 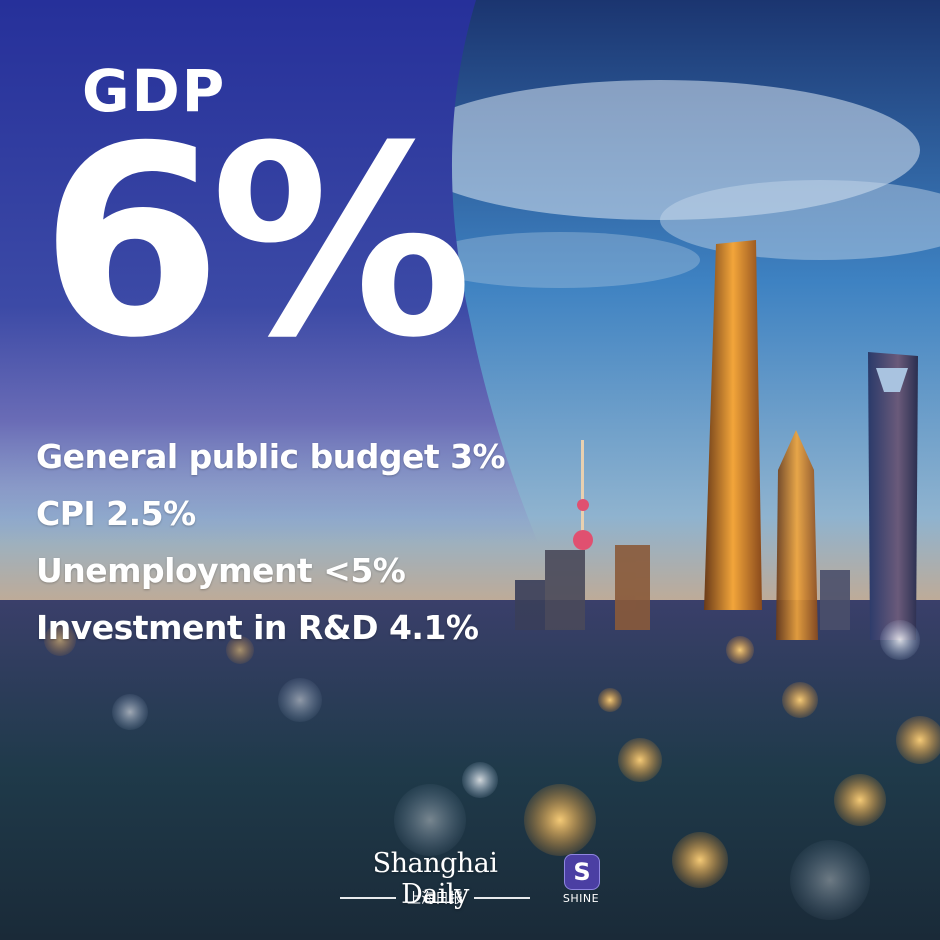 I want to click on headline-gdp: GDP, so click(x=154, y=91).